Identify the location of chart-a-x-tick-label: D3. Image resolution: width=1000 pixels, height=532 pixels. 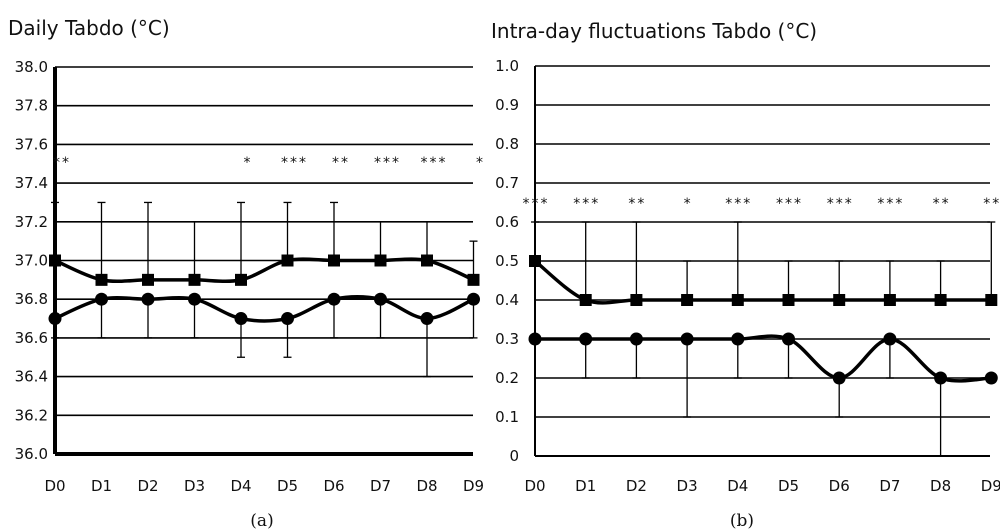
(194, 486).